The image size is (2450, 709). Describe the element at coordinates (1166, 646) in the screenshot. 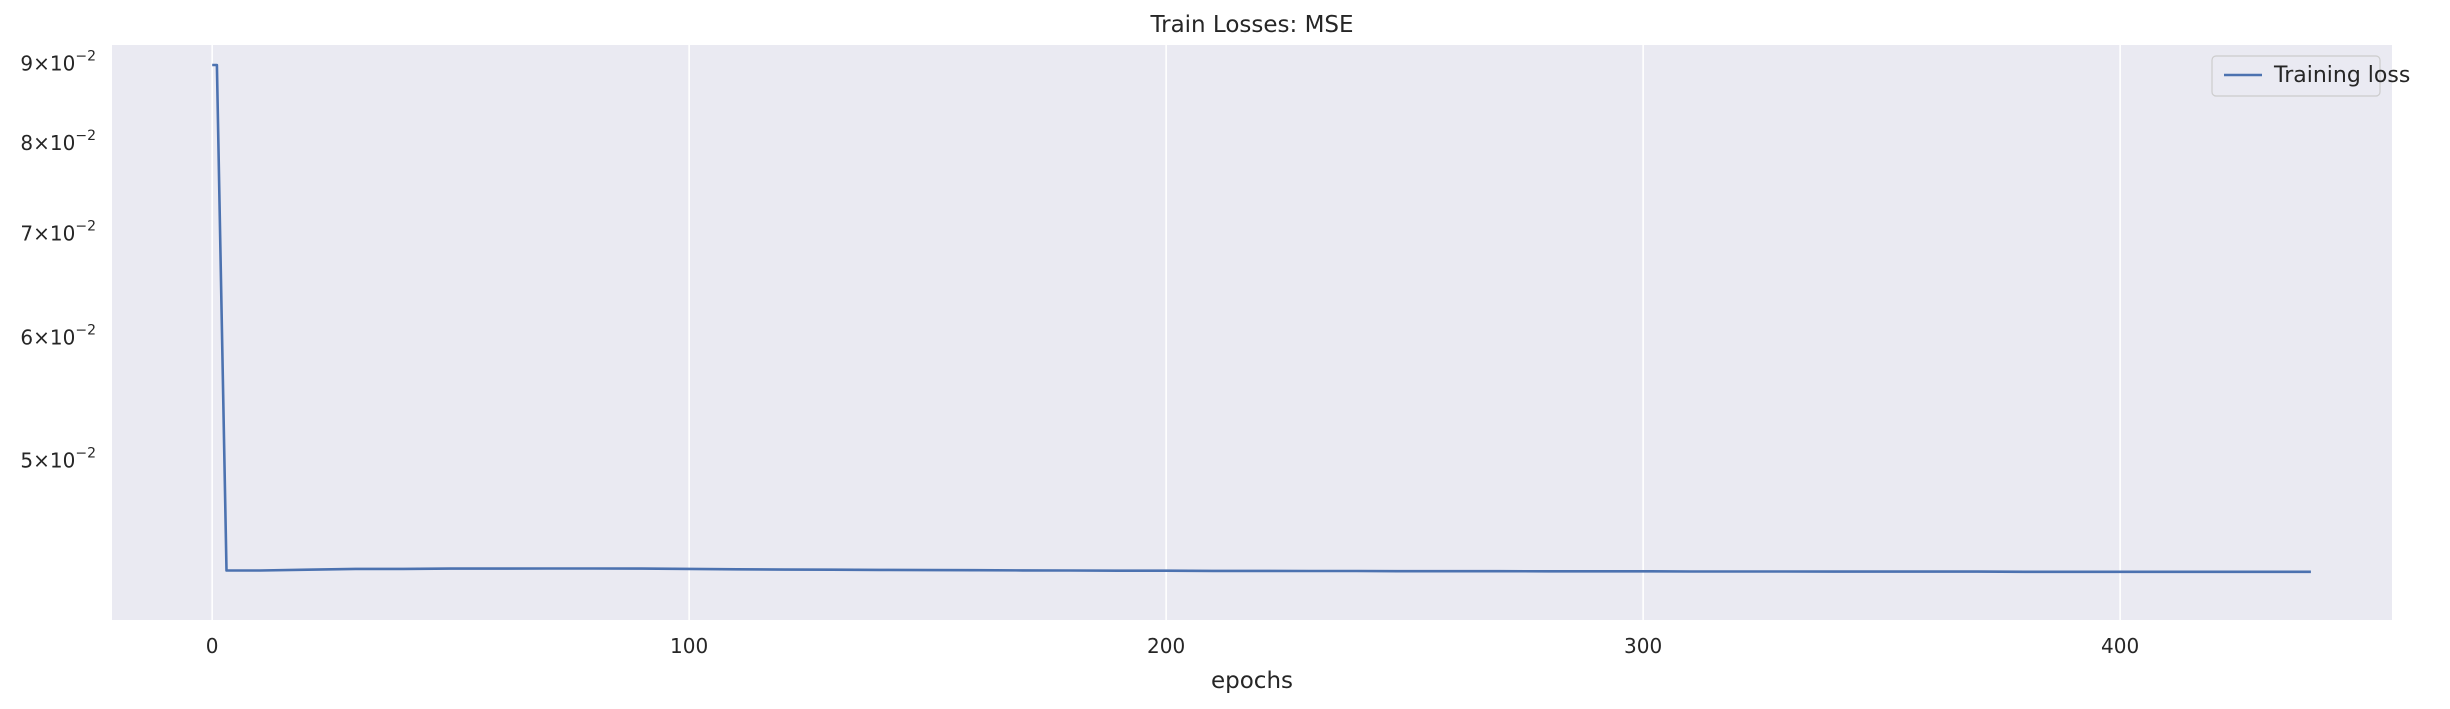

I see `x-tick-label: 200` at that location.